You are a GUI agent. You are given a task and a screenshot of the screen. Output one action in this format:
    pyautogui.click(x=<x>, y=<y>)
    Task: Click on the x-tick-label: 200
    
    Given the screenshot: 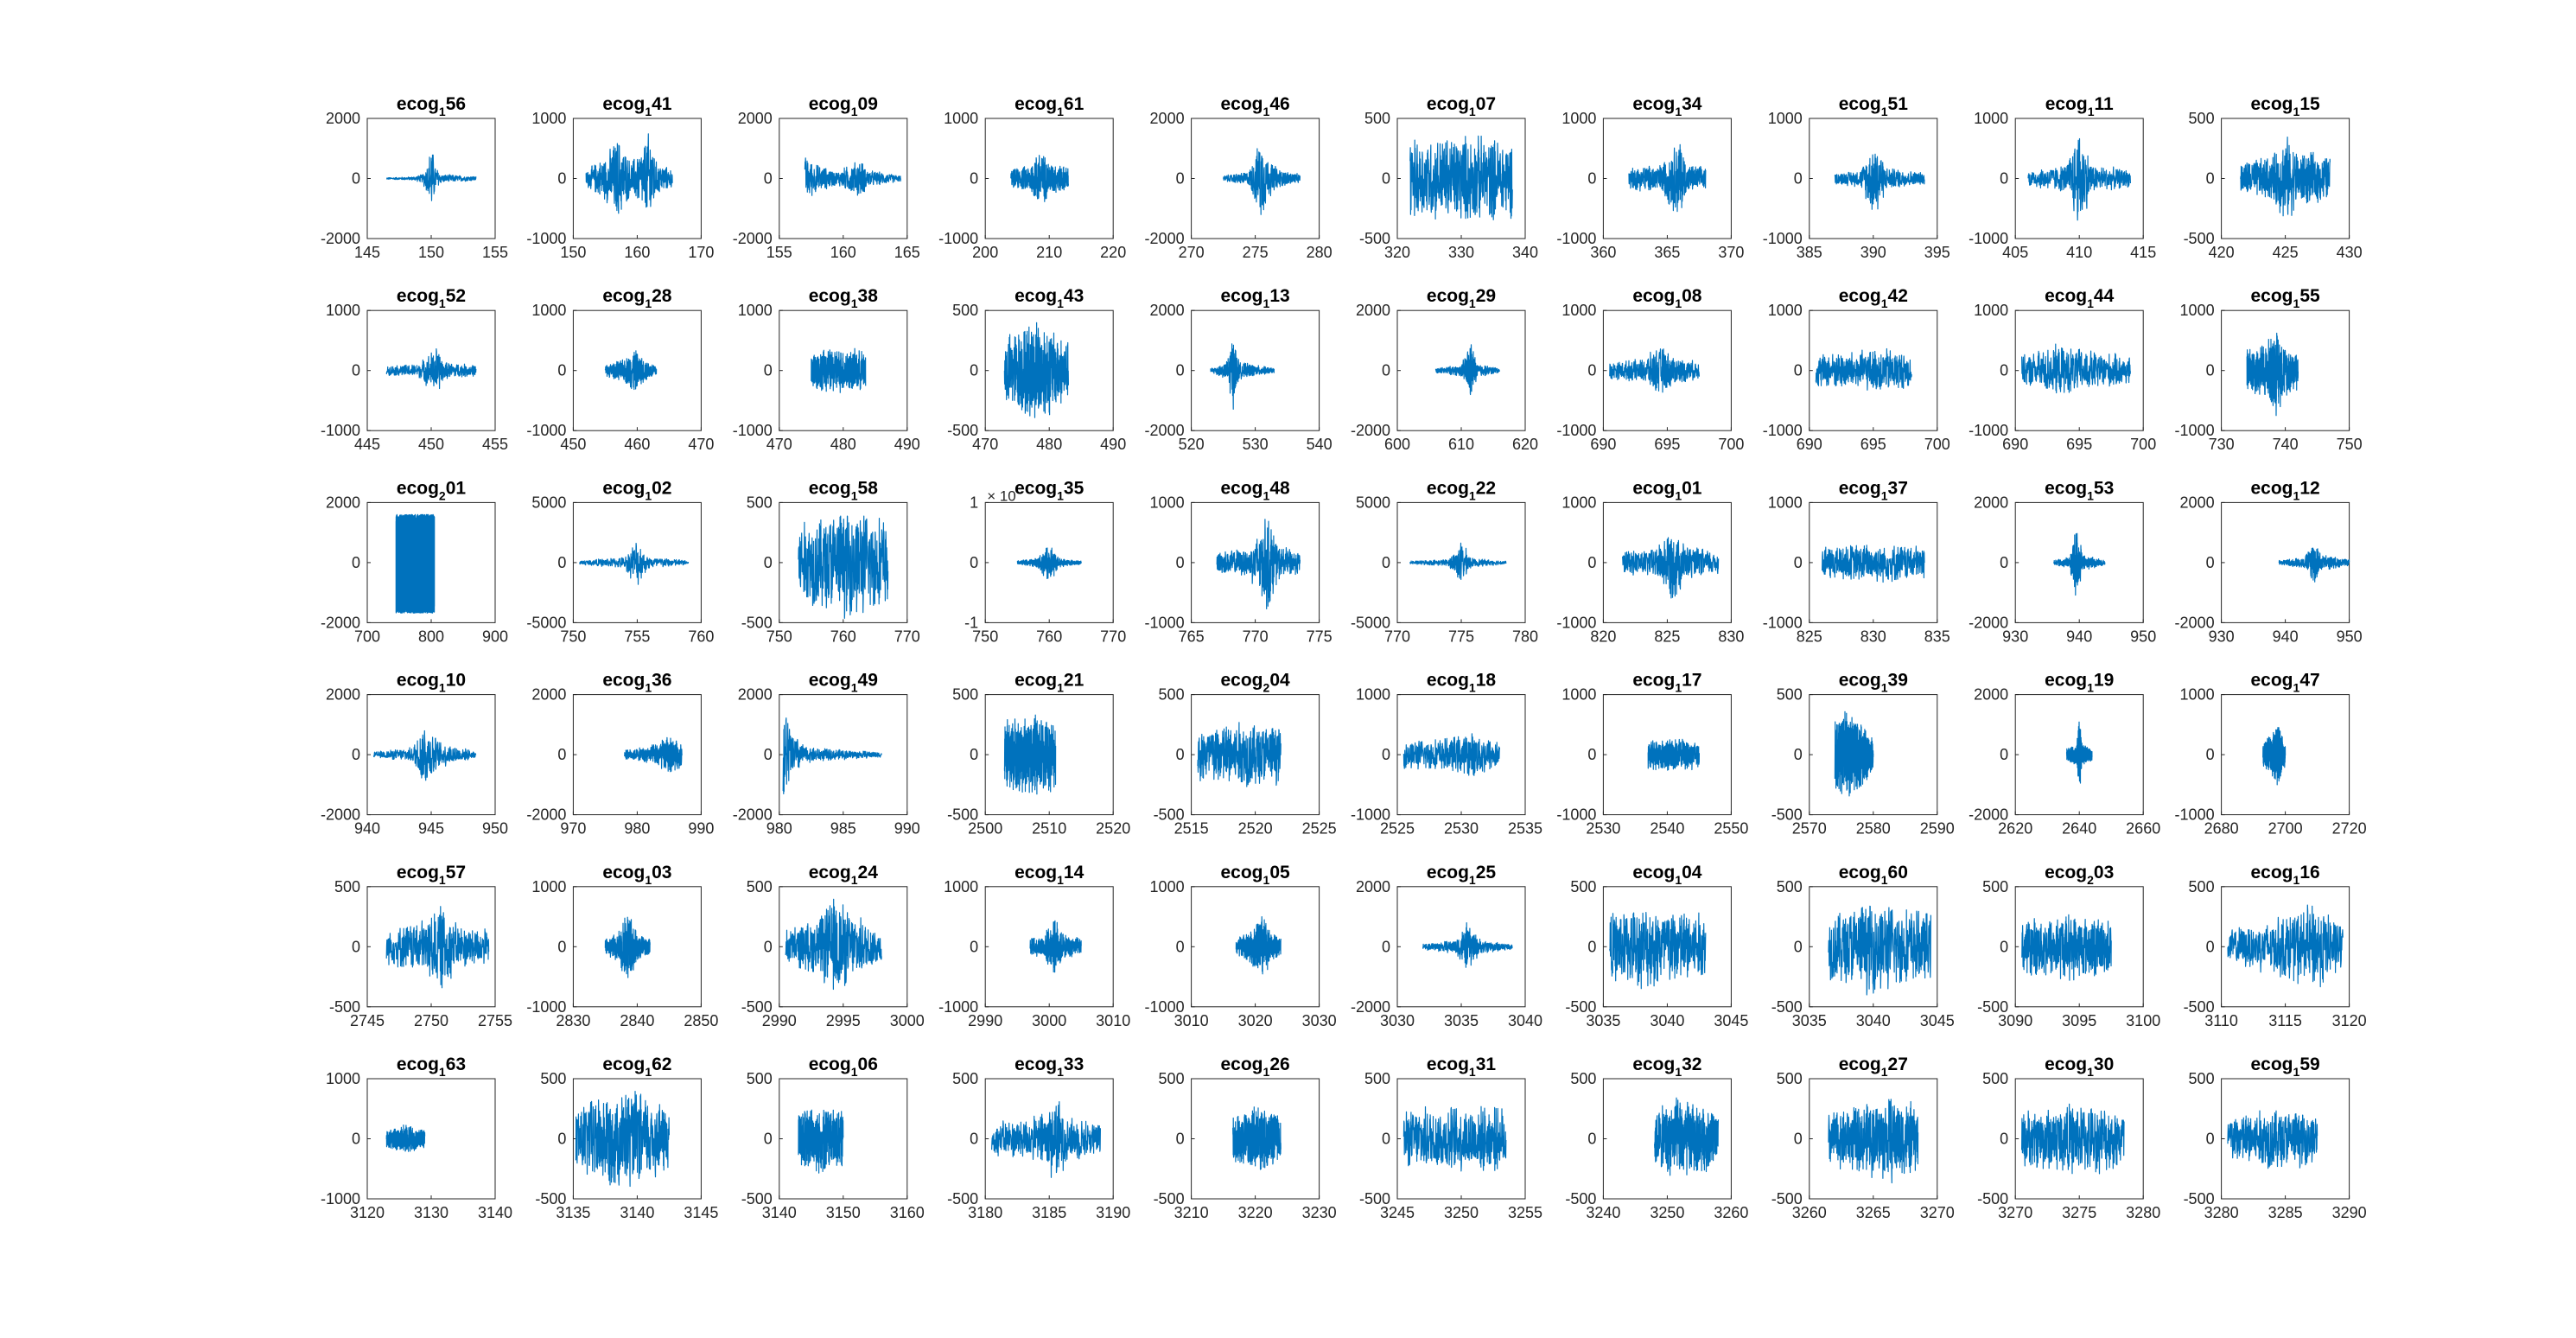 What is the action you would take?
    pyautogui.click(x=985, y=252)
    